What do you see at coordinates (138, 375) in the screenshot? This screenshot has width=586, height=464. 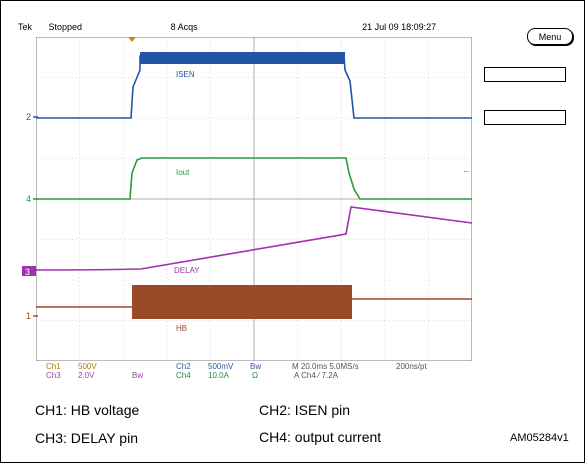 I see `ch3-bandwidth: Bw` at bounding box center [138, 375].